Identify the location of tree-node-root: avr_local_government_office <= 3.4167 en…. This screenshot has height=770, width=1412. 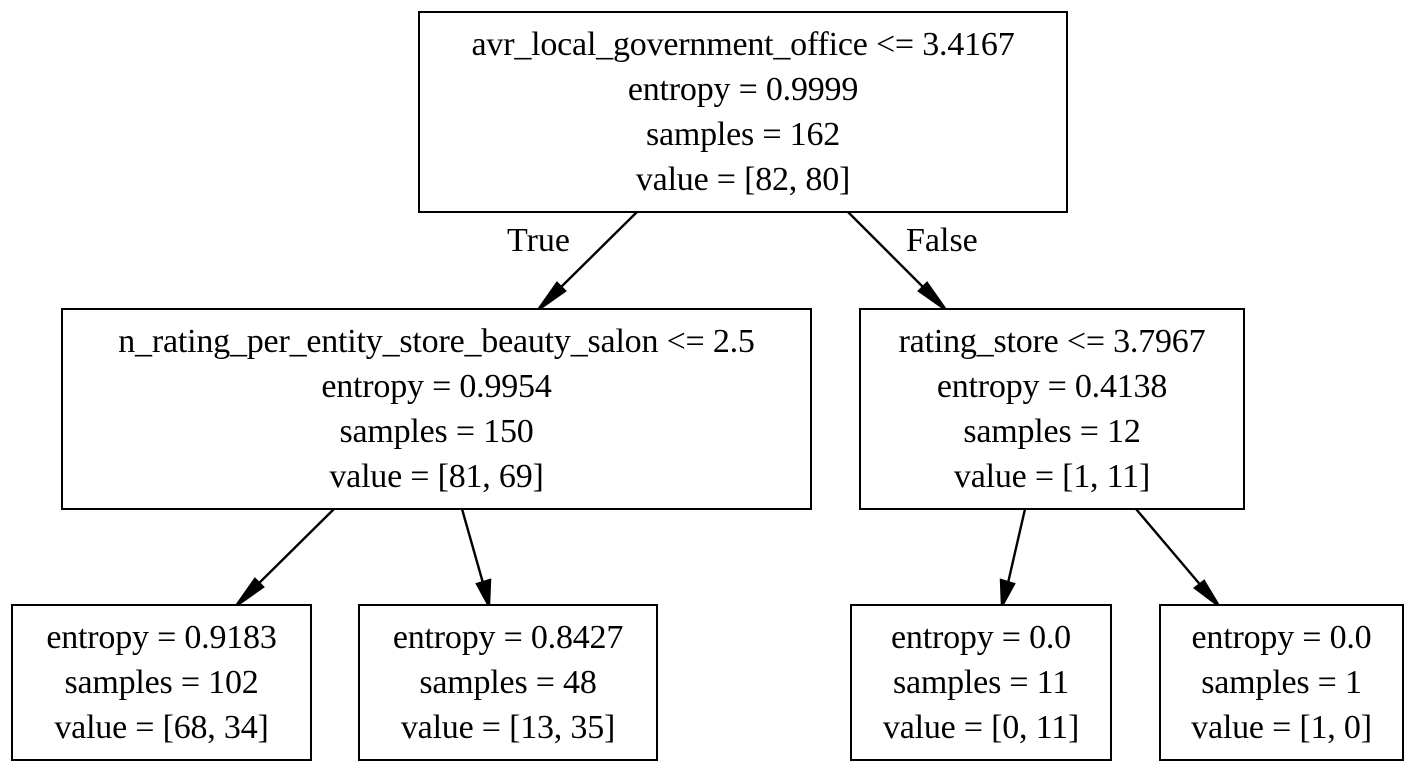
(743, 112).